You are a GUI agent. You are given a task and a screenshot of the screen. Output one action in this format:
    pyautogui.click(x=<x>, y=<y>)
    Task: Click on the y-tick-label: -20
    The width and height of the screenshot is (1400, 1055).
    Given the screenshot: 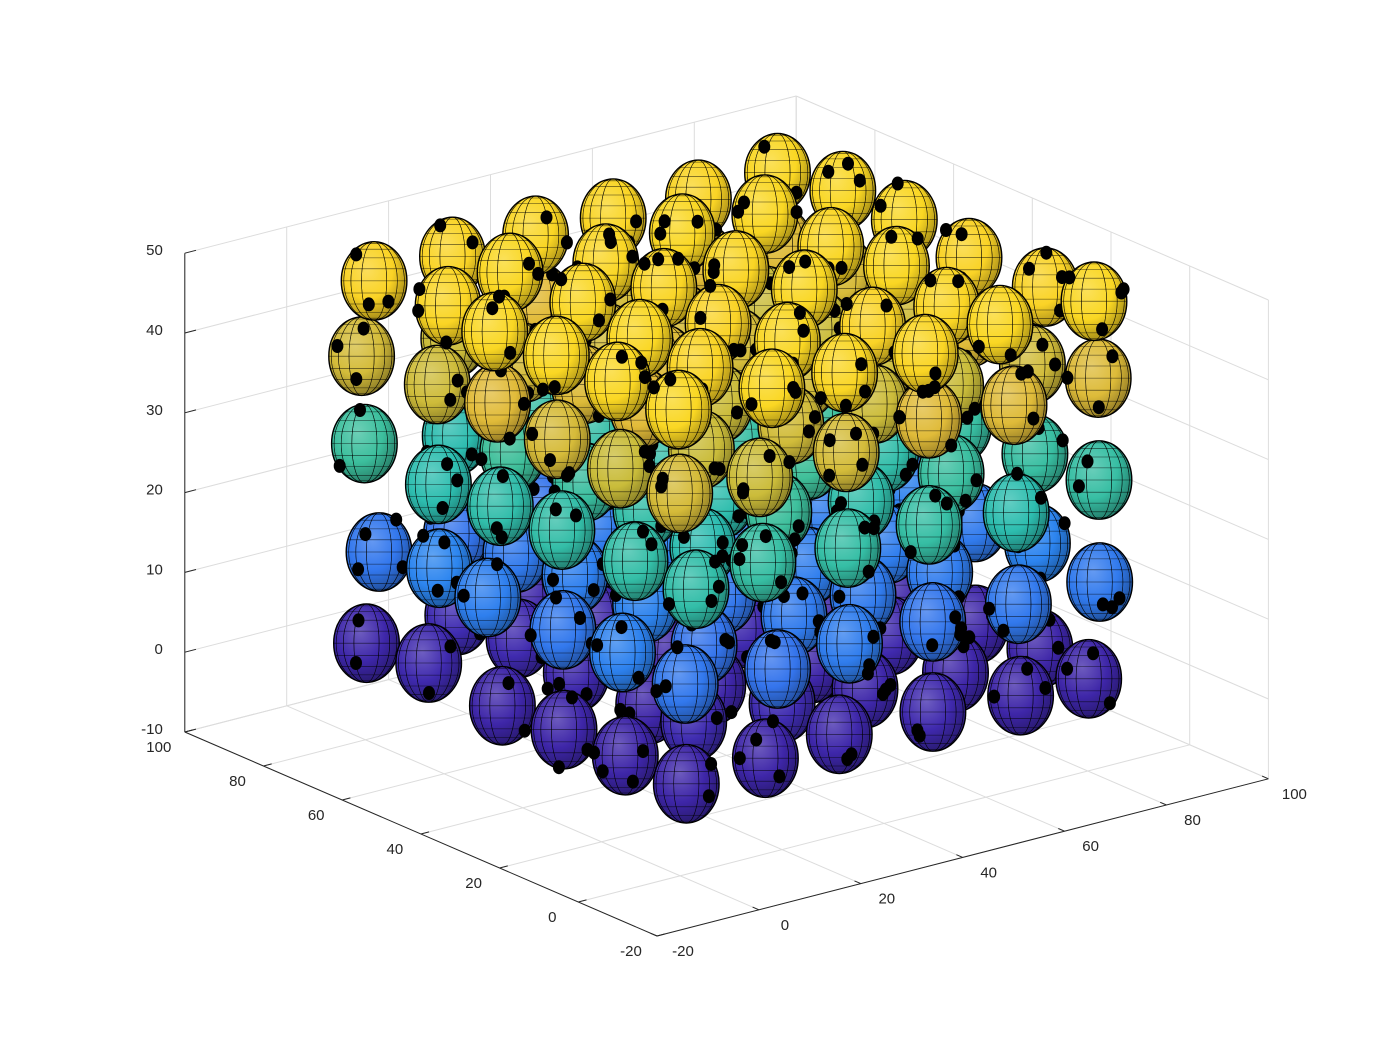 What is the action you would take?
    pyautogui.click(x=631, y=951)
    